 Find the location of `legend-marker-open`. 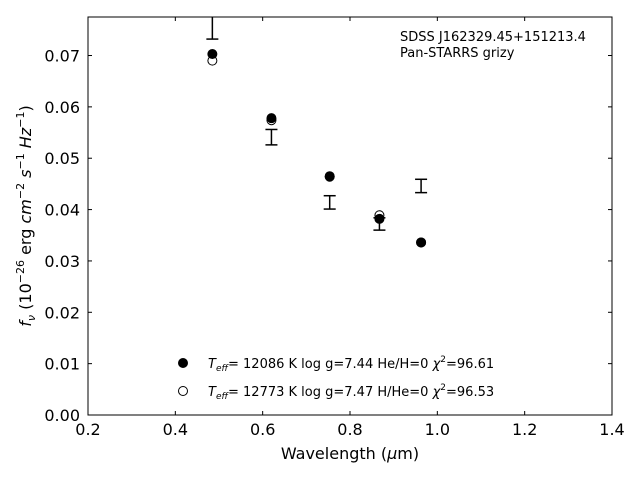

legend-marker-open is located at coordinates (183, 391).